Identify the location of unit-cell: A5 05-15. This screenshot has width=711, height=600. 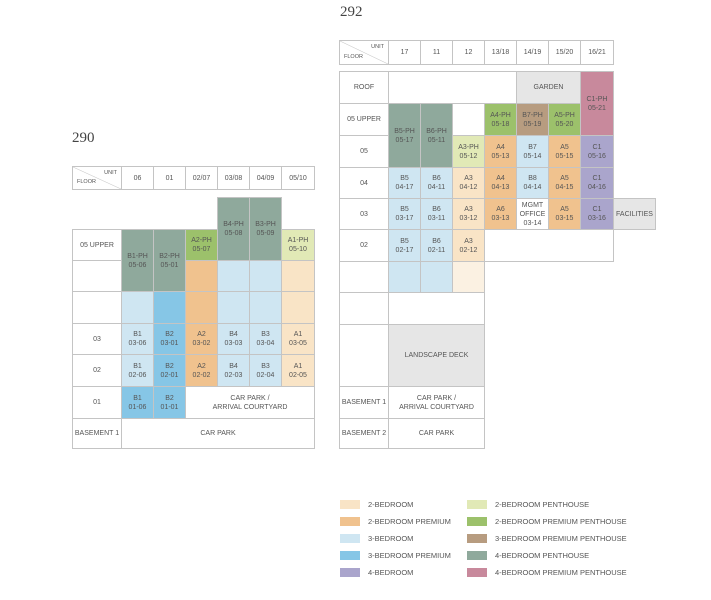
(564, 151).